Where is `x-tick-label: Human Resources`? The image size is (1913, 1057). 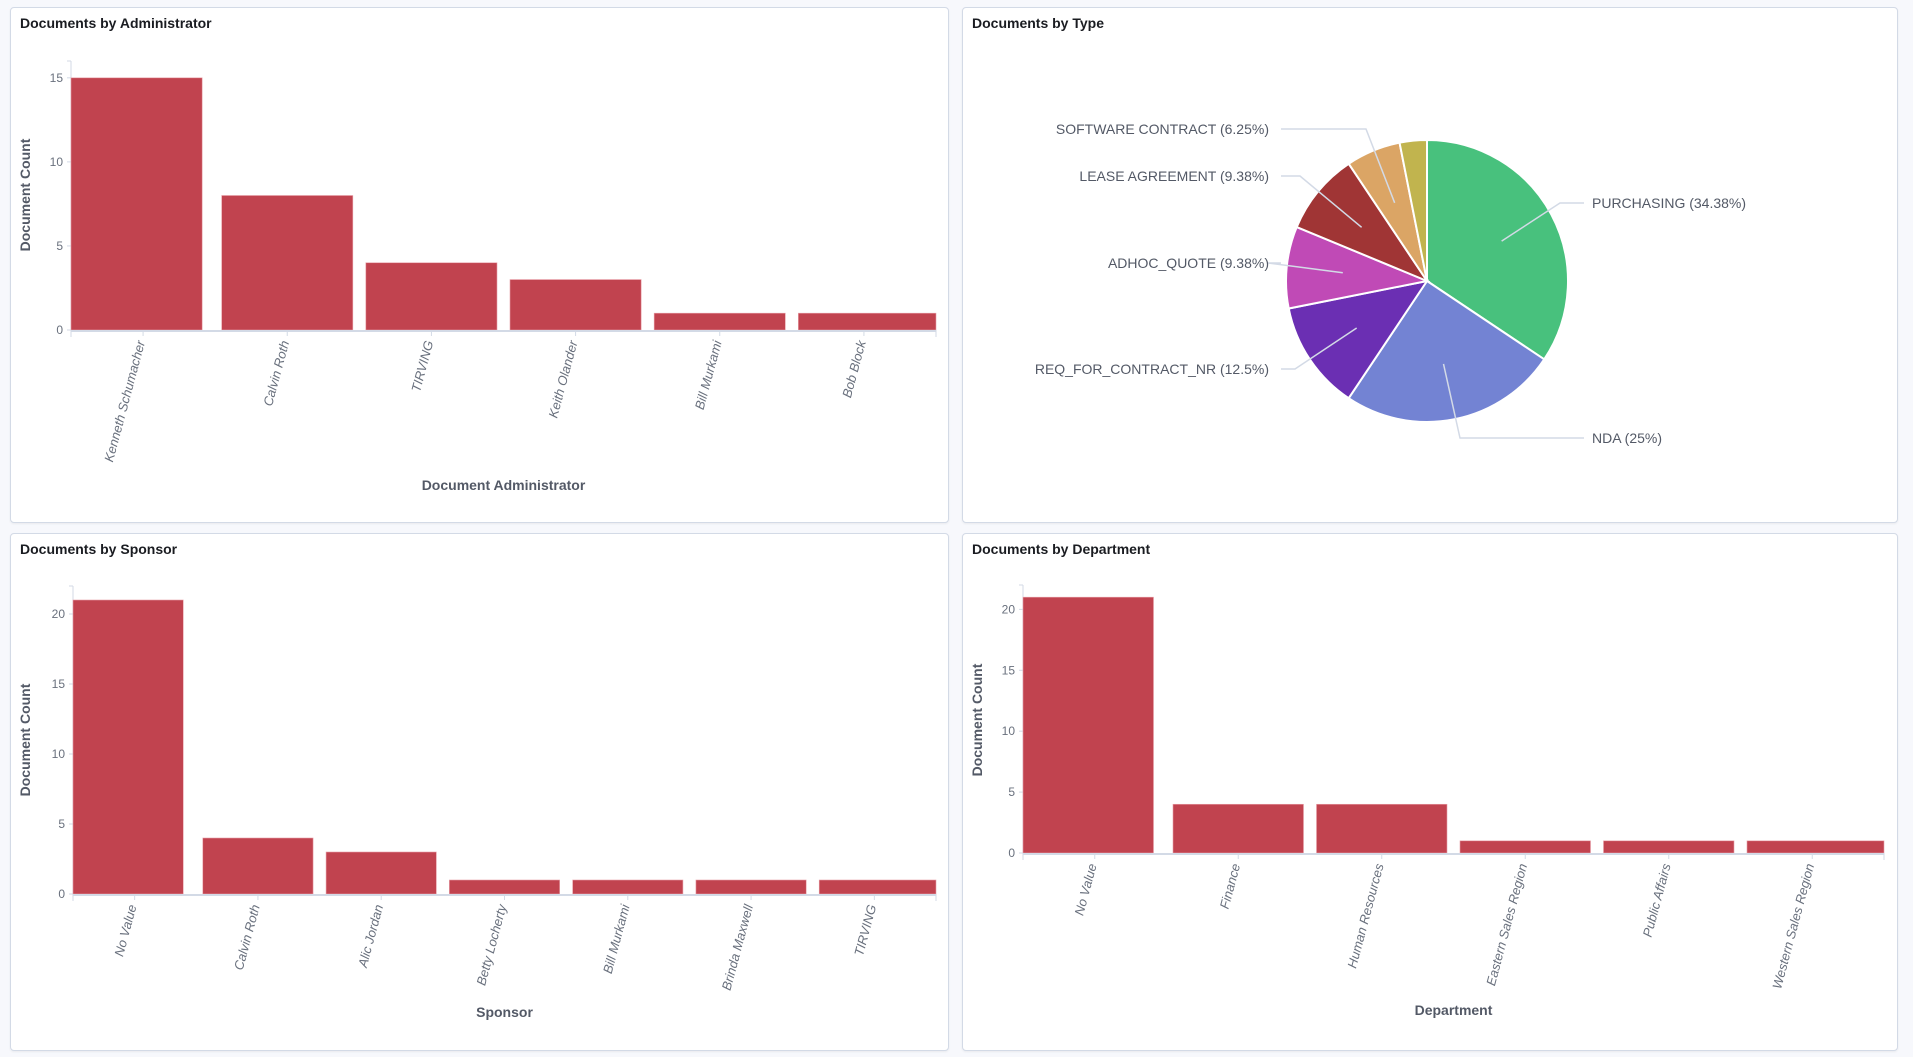
x-tick-label: Human Resources is located at coordinates (1365, 915).